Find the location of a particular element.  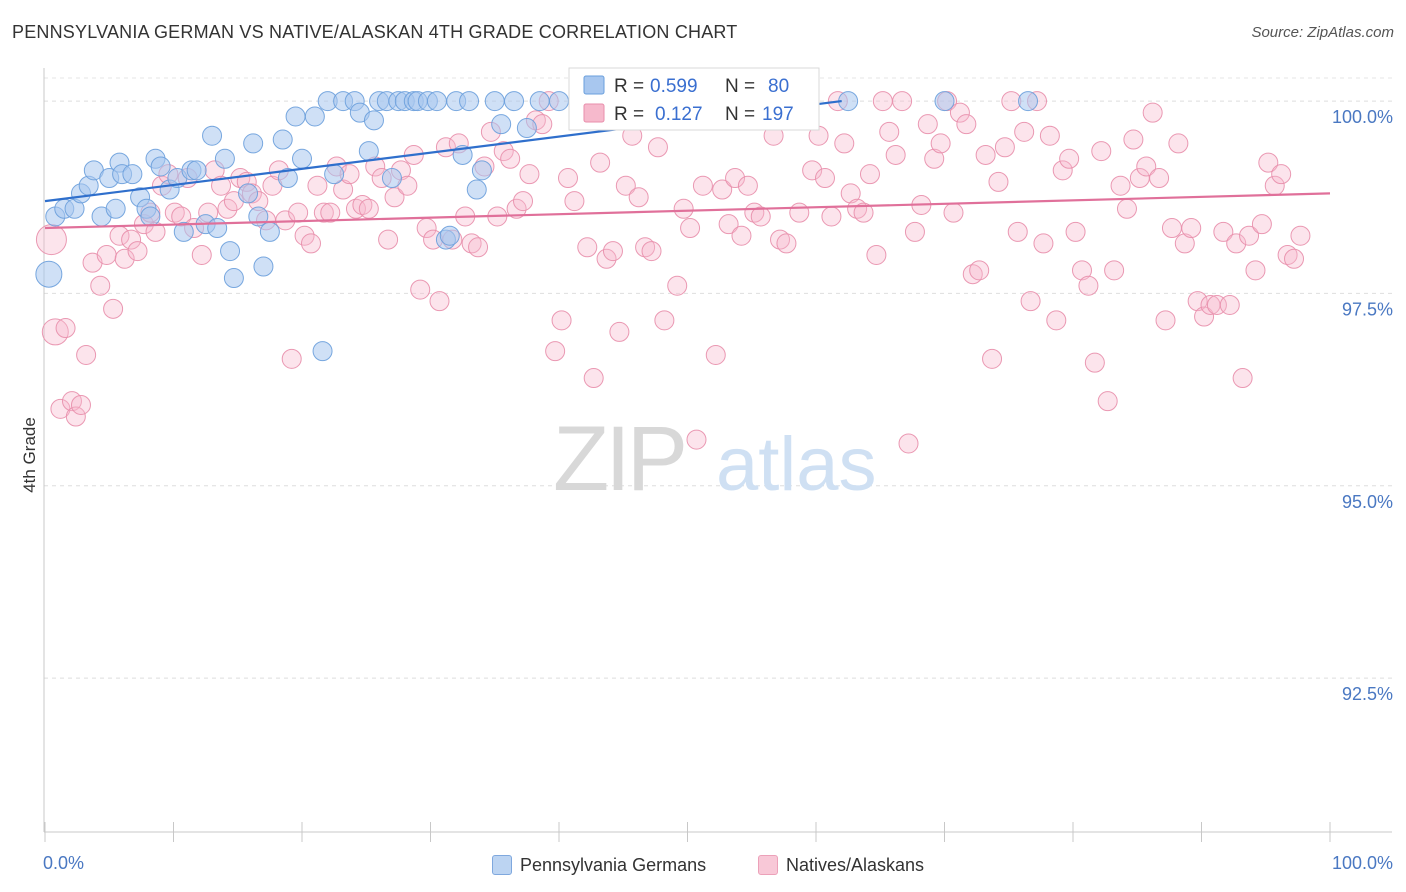

legend-r-label-0: R = is located at coordinates (629, 86).